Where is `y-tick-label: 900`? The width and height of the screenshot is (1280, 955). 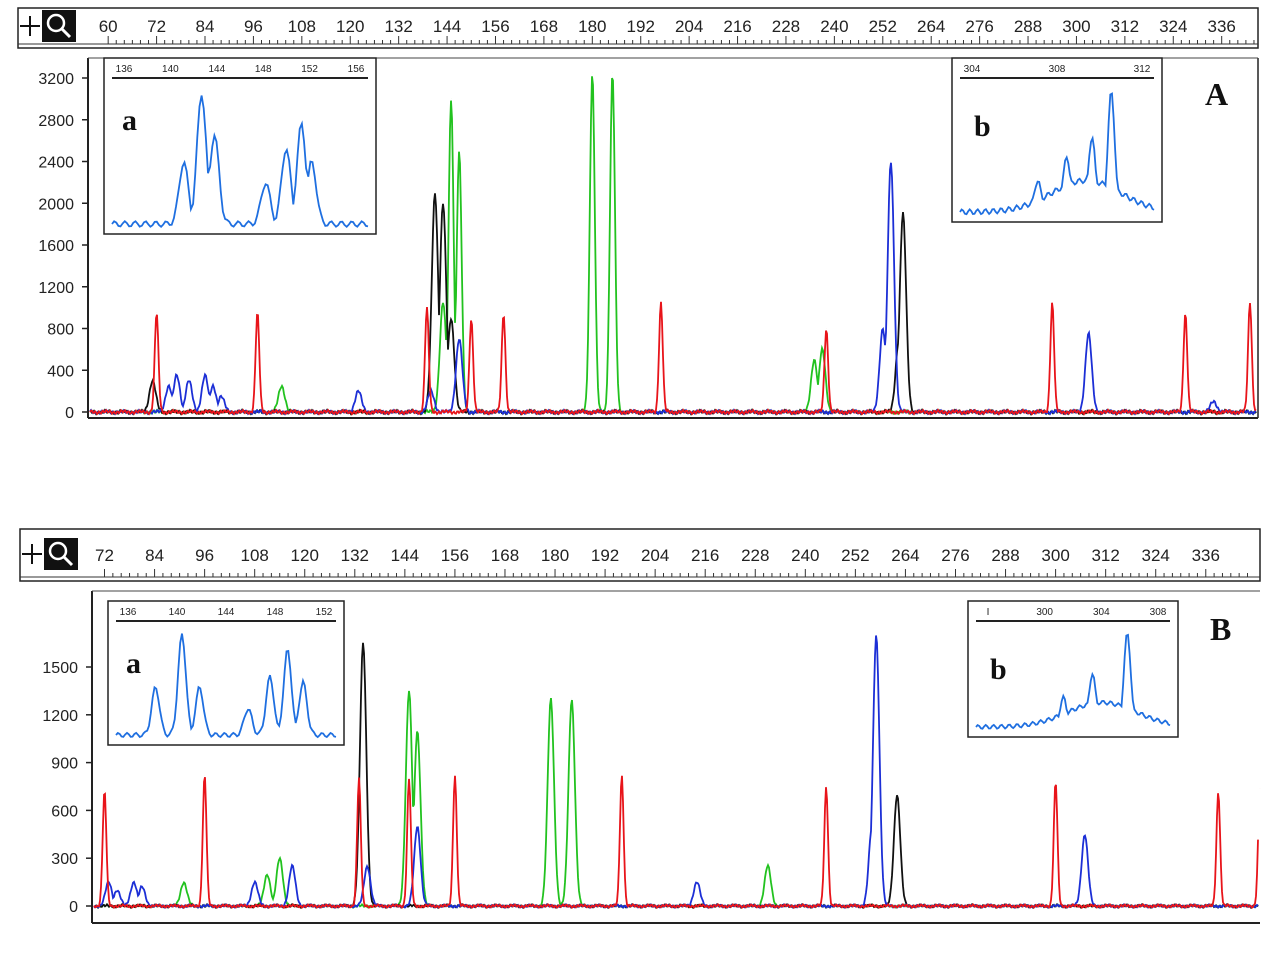
y-tick-label: 900 is located at coordinates (64, 764).